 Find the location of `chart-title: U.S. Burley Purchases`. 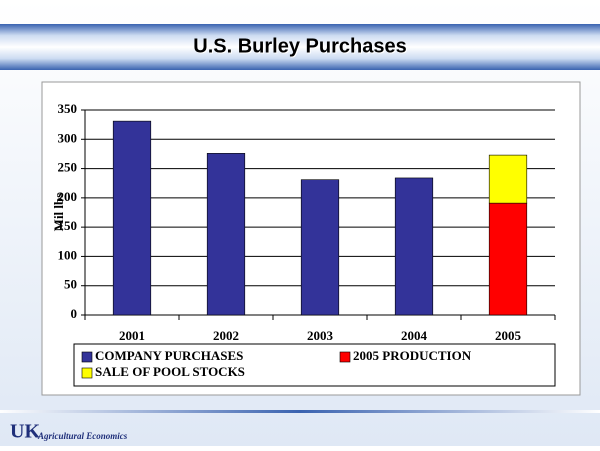

chart-title: U.S. Burley Purchases is located at coordinates (299, 46).